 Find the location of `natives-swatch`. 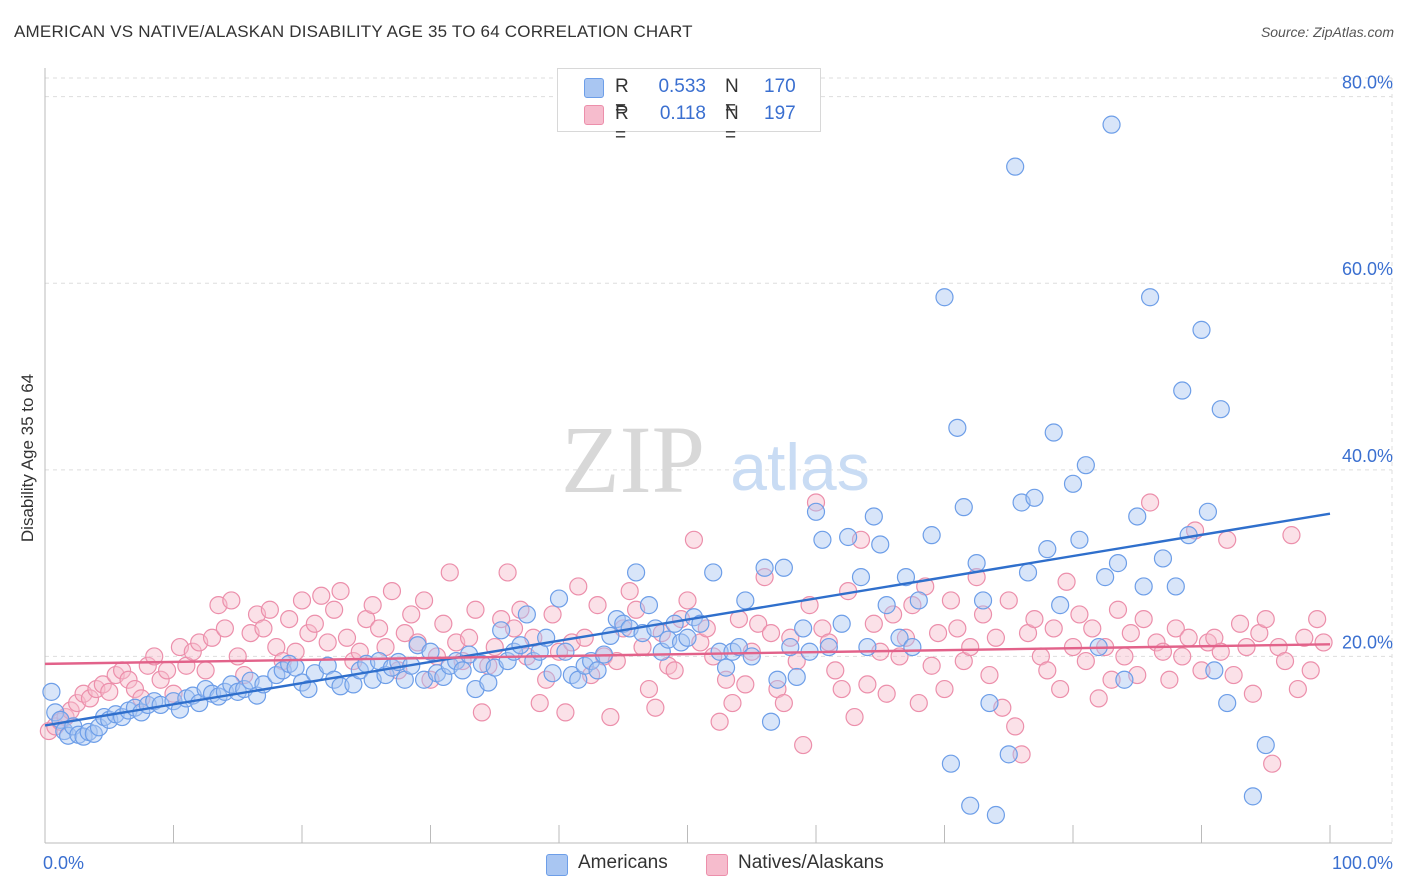

natives-swatch is located at coordinates (717, 865).